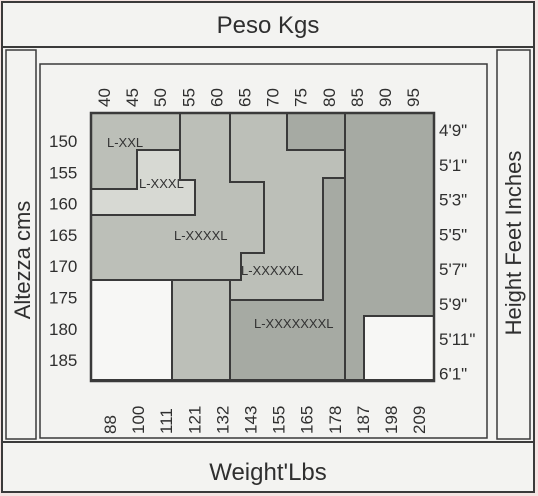 The image size is (538, 496). What do you see at coordinates (294, 323) in the screenshot?
I see `label-l-xxxxxxxl: L-XXXXXXXL` at bounding box center [294, 323].